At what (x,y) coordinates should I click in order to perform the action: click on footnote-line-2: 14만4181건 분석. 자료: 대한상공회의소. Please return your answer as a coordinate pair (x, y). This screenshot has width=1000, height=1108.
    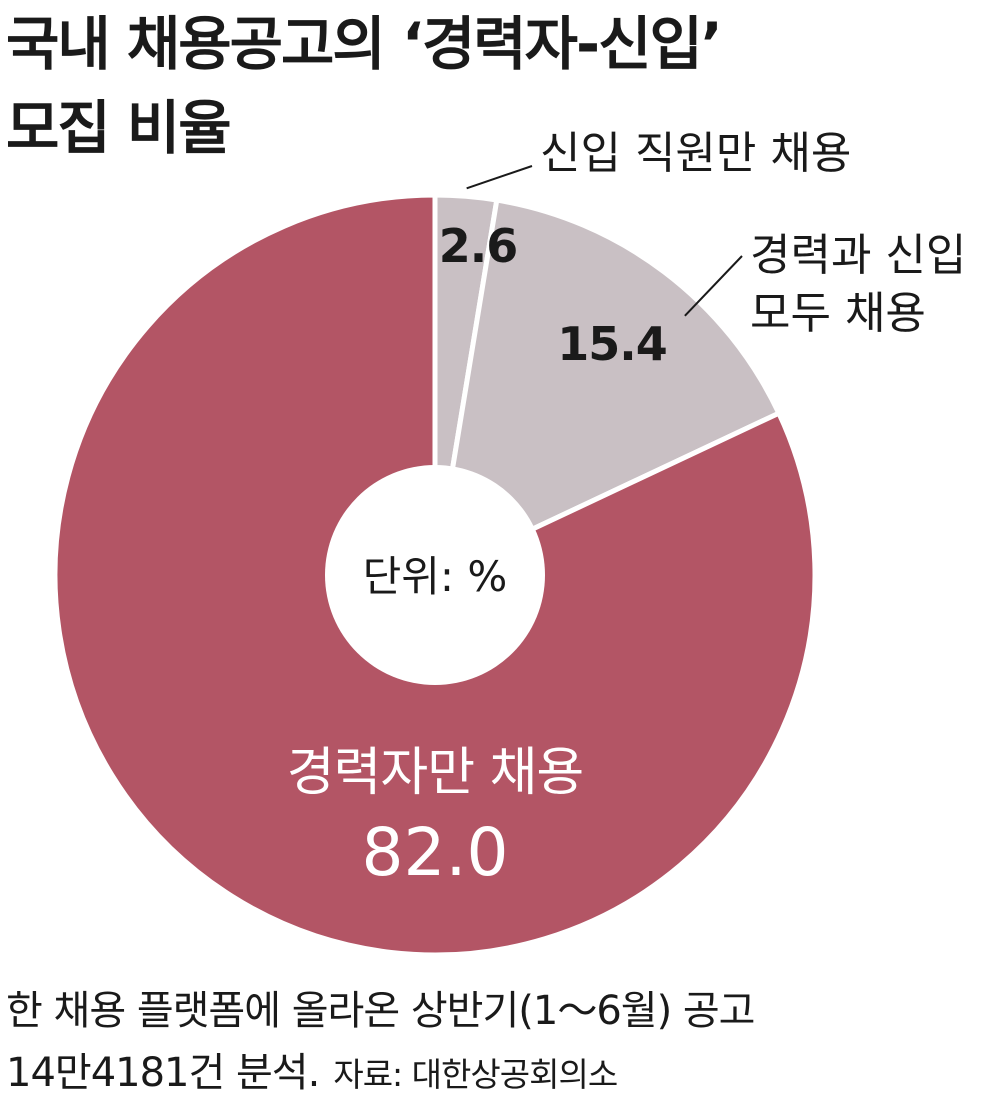
    Looking at the image, I should click on (380, 1074).